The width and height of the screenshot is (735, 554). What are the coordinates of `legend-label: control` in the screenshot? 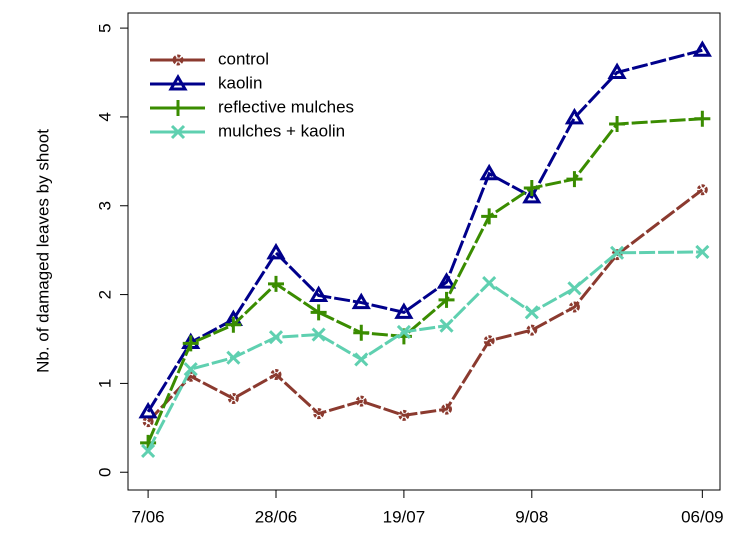 It's located at (243, 58).